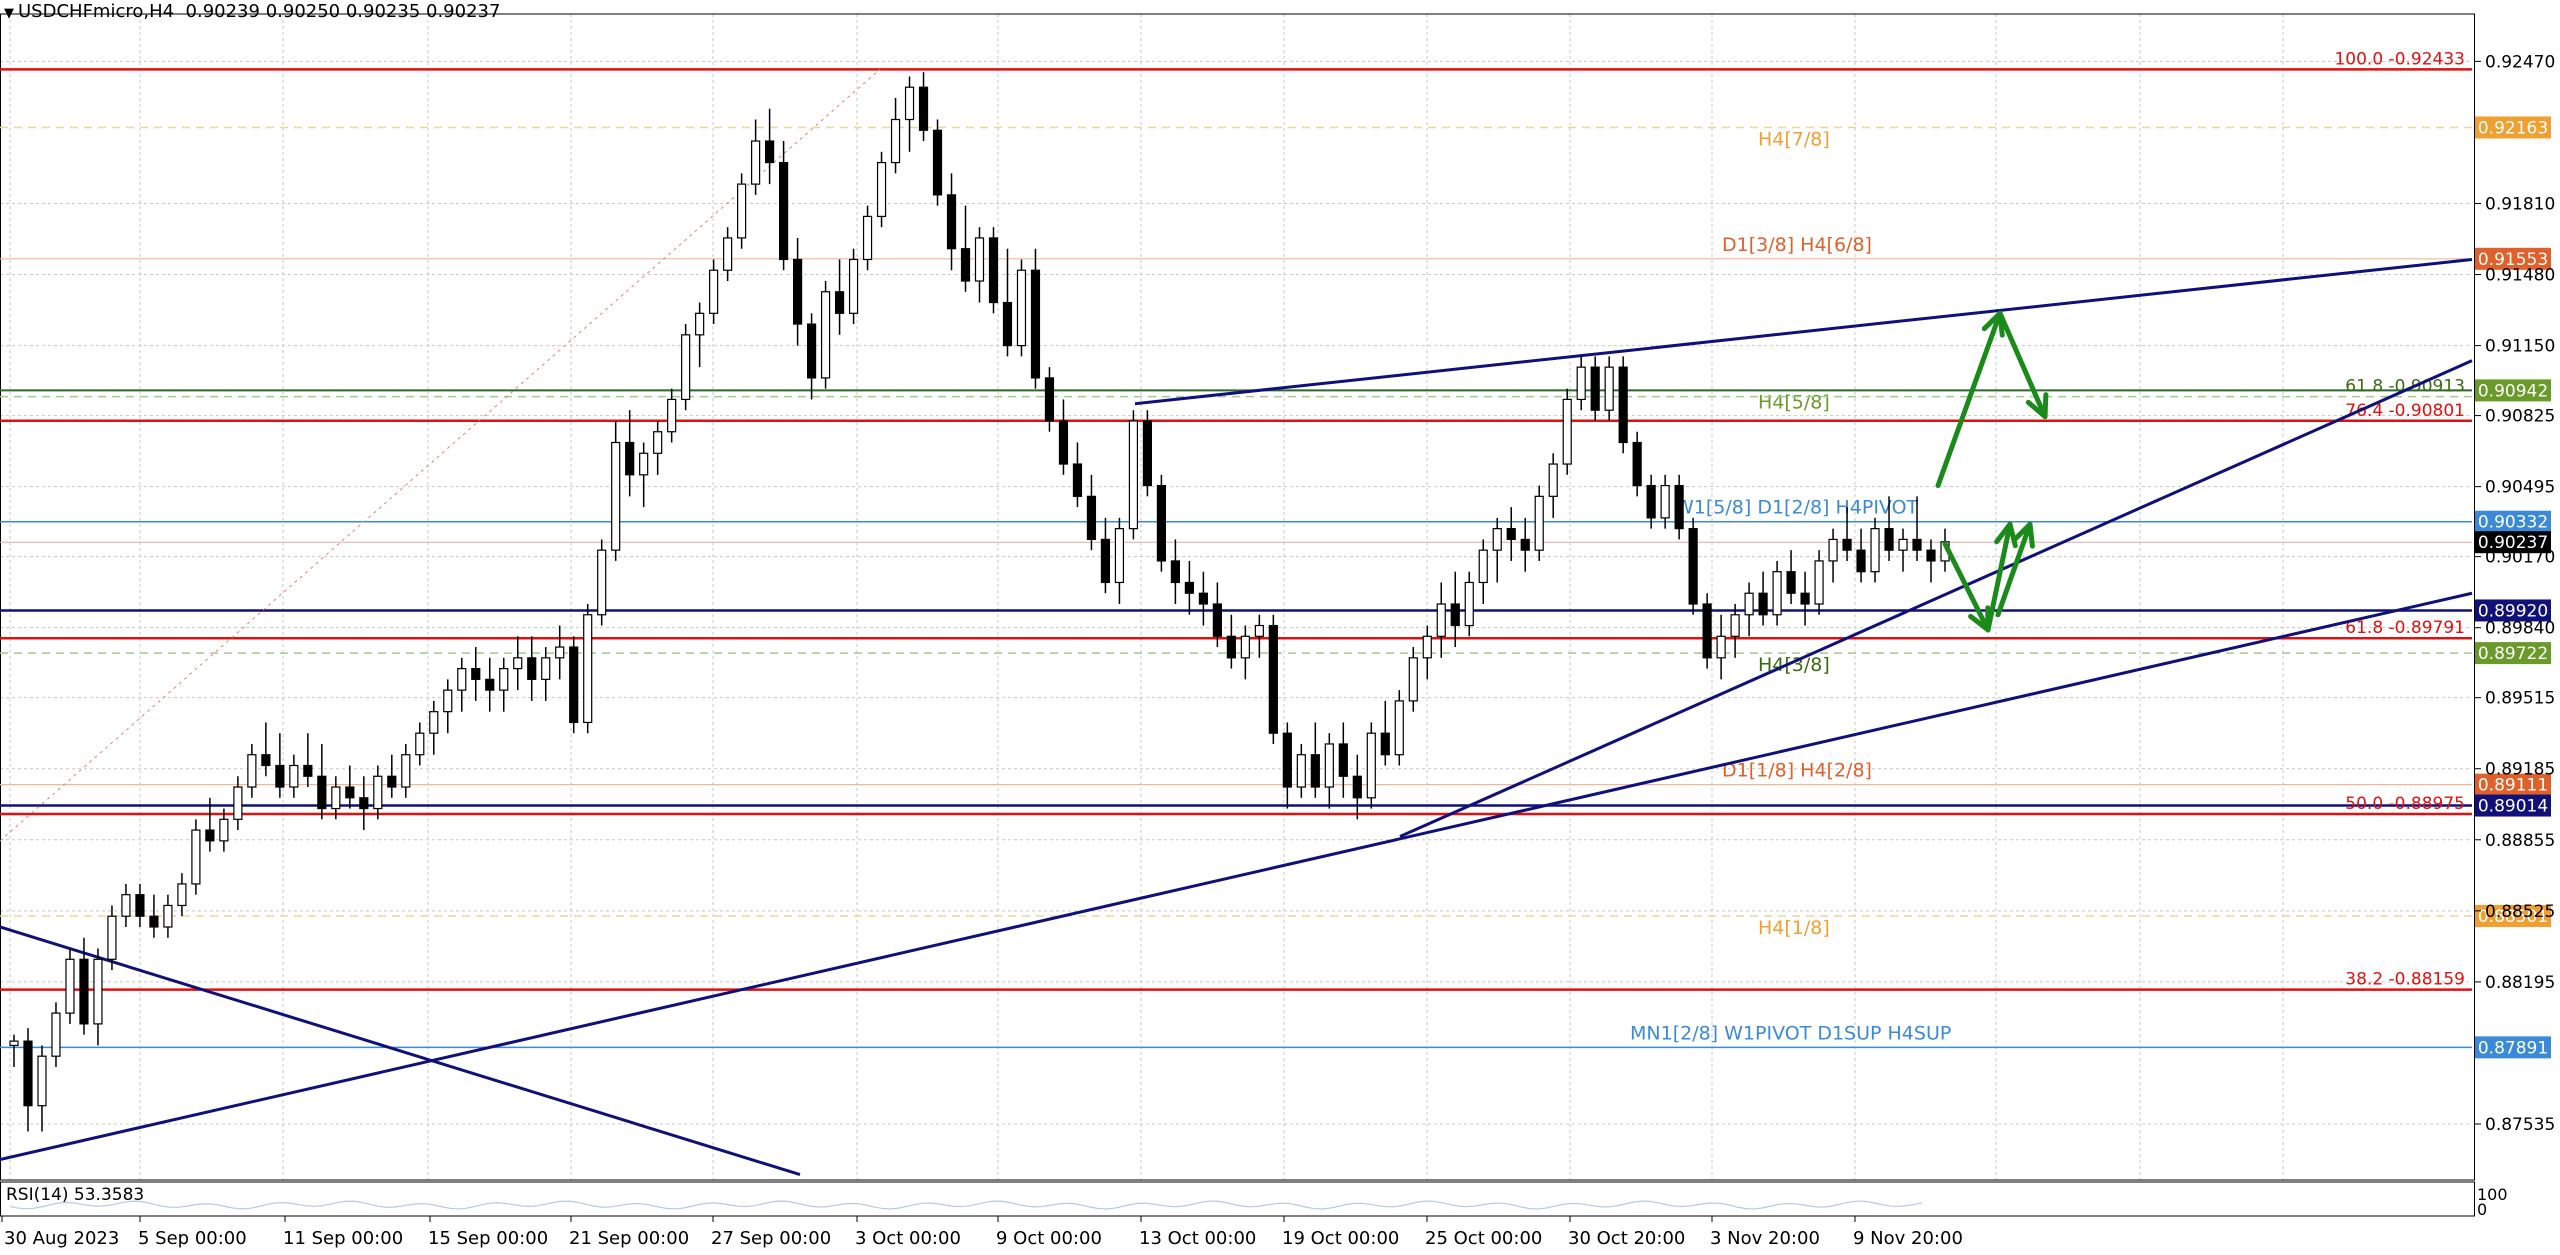 Image resolution: width=2560 pixels, height=1255 pixels. I want to click on price-tag-text: 0.89111, so click(2513, 786).